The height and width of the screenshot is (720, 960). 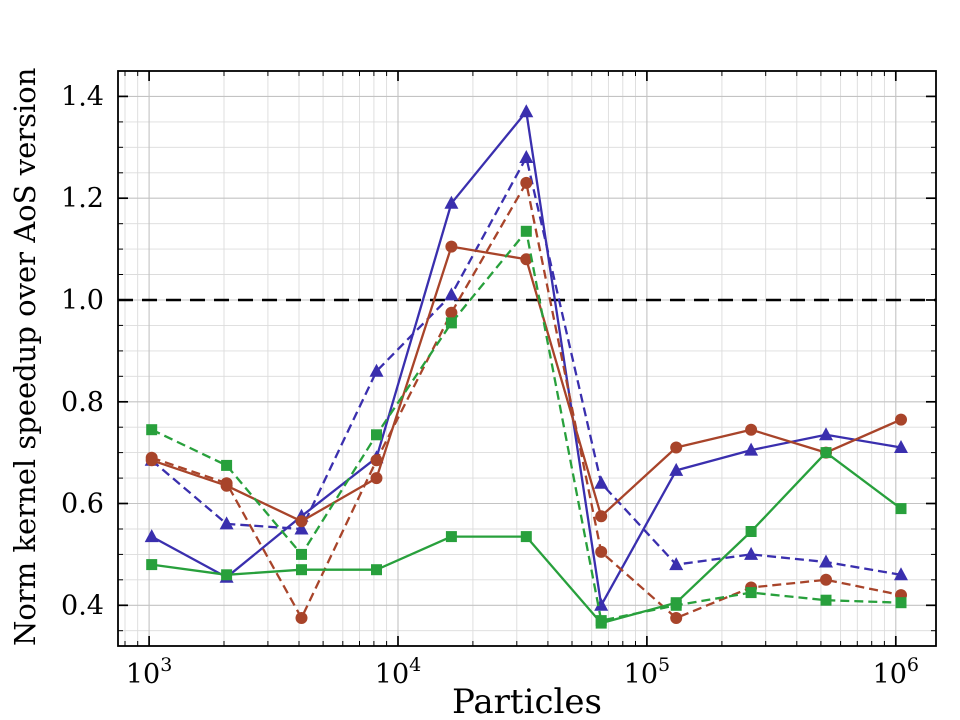 What do you see at coordinates (149, 672) in the screenshot?
I see `x-tick-label: 103` at bounding box center [149, 672].